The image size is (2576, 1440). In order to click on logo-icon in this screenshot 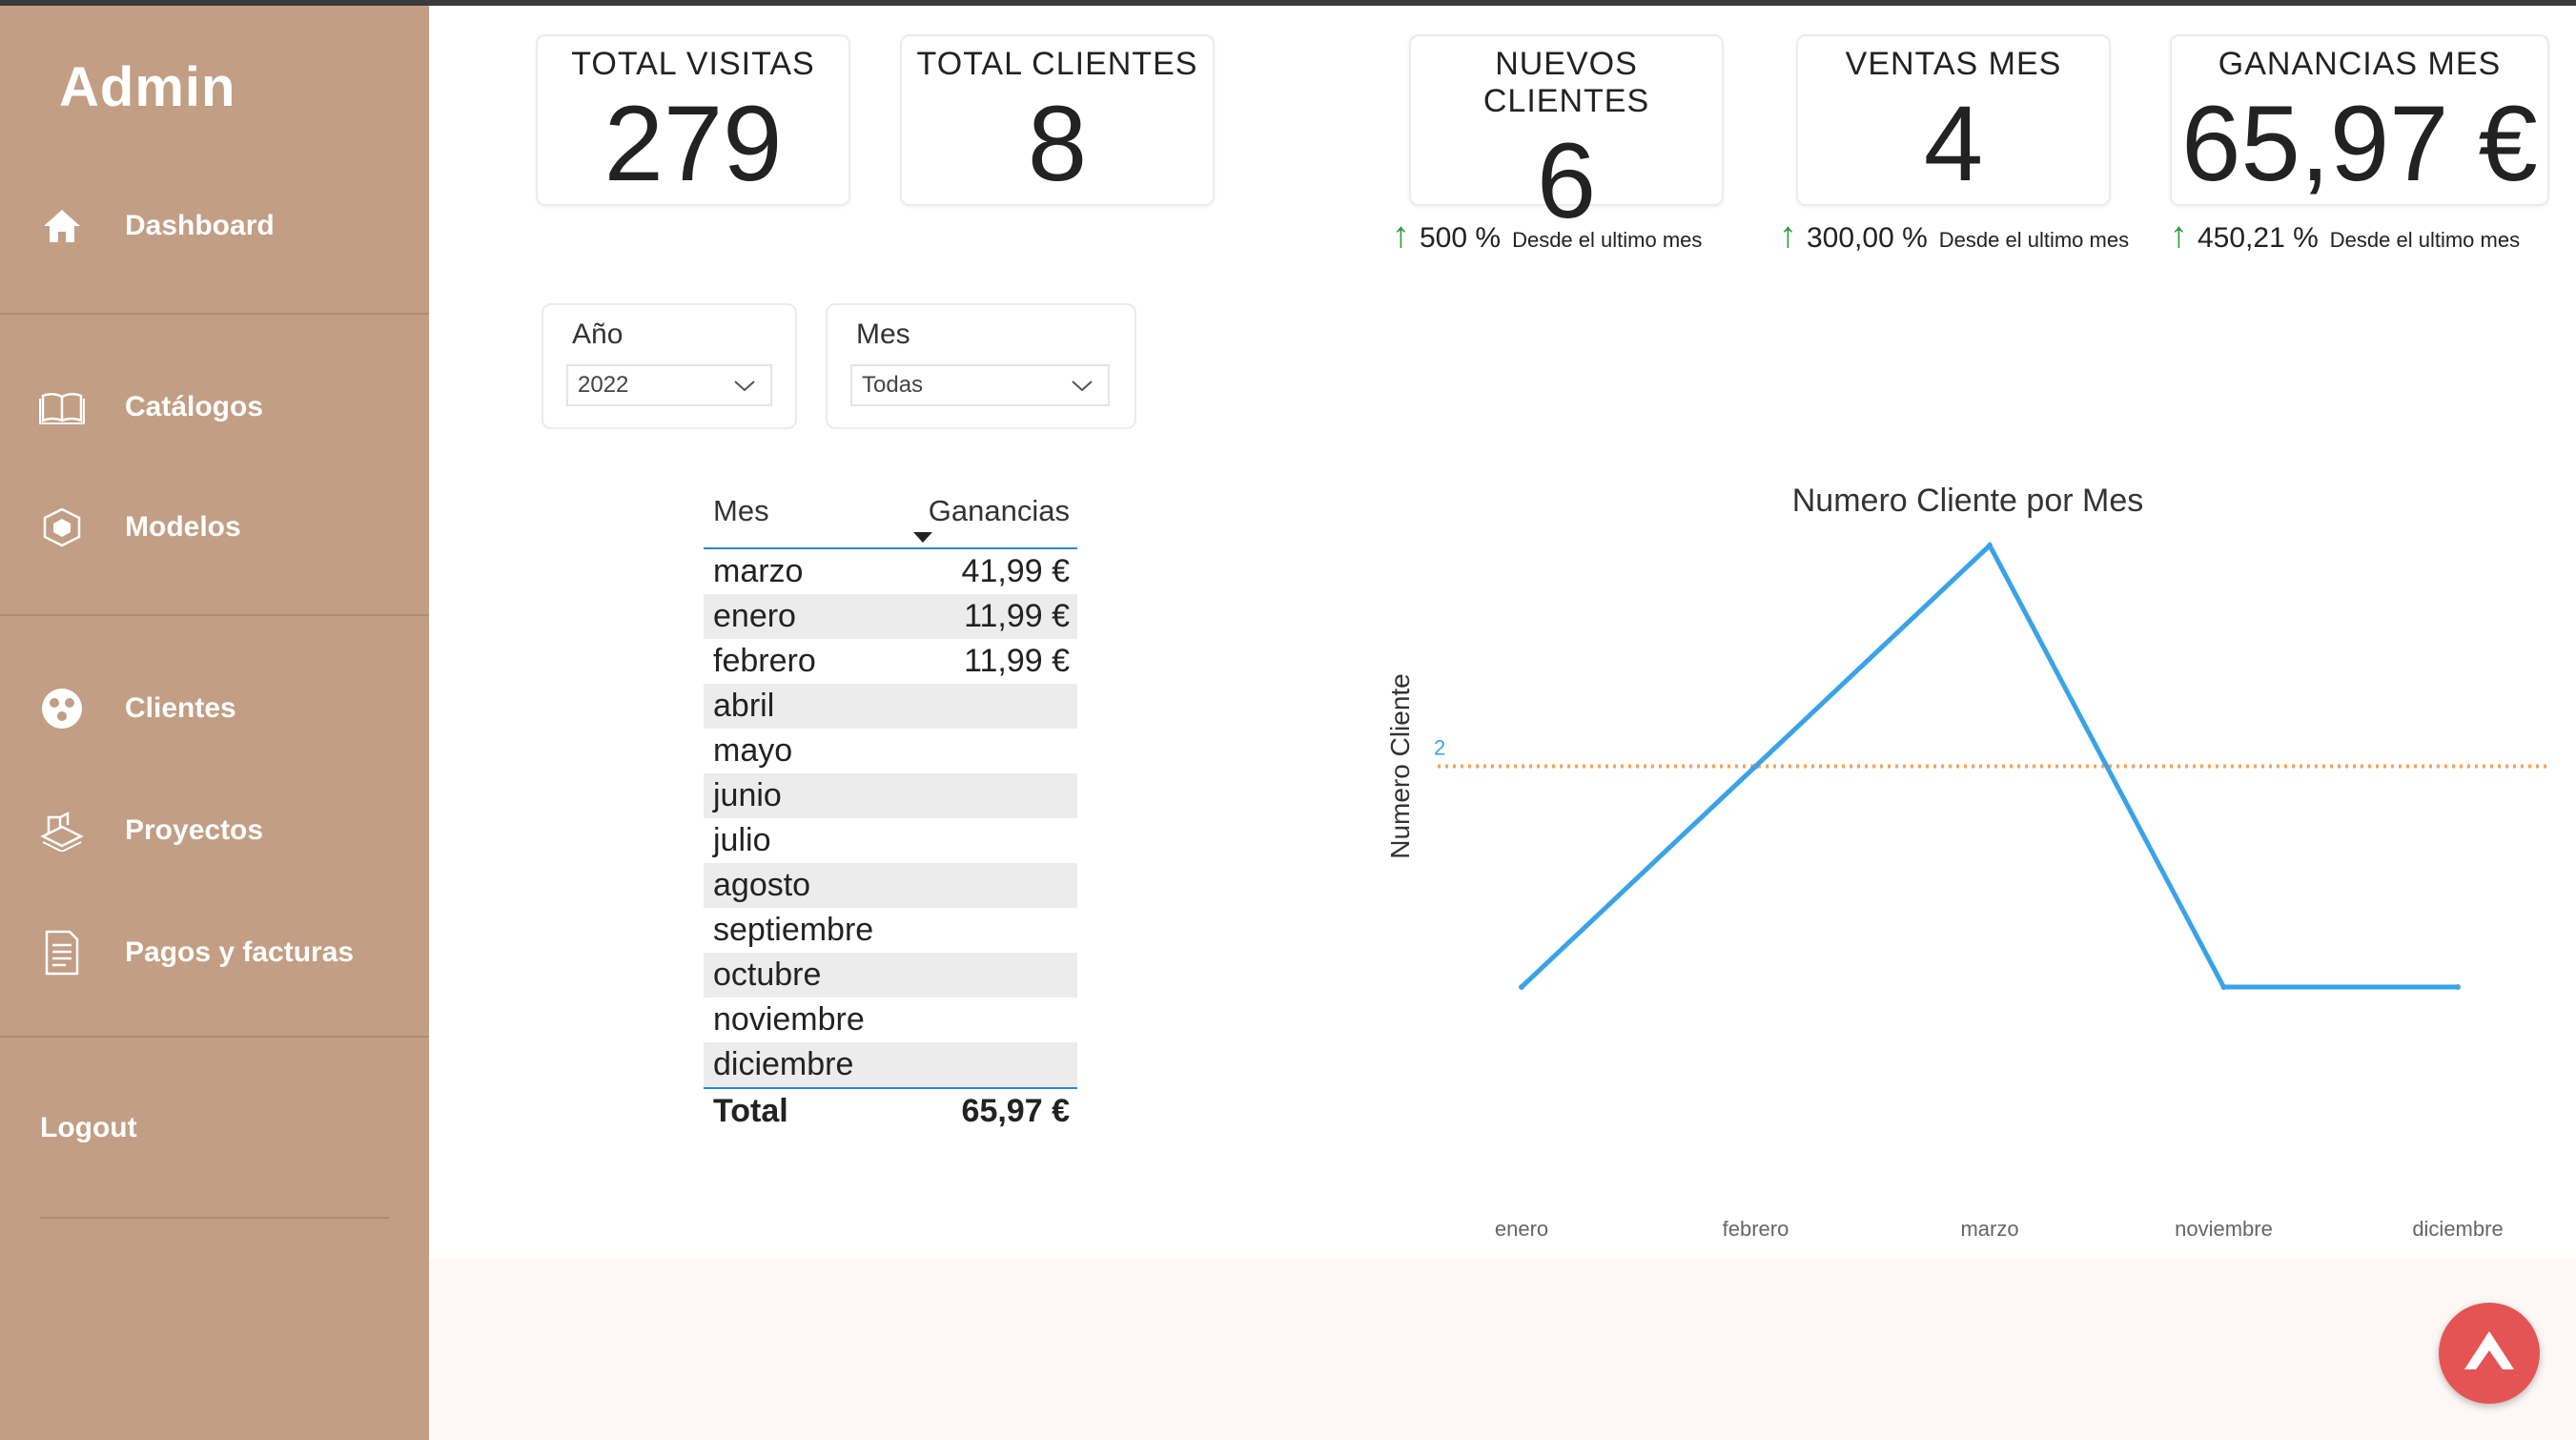, I will do `click(2489, 1353)`.